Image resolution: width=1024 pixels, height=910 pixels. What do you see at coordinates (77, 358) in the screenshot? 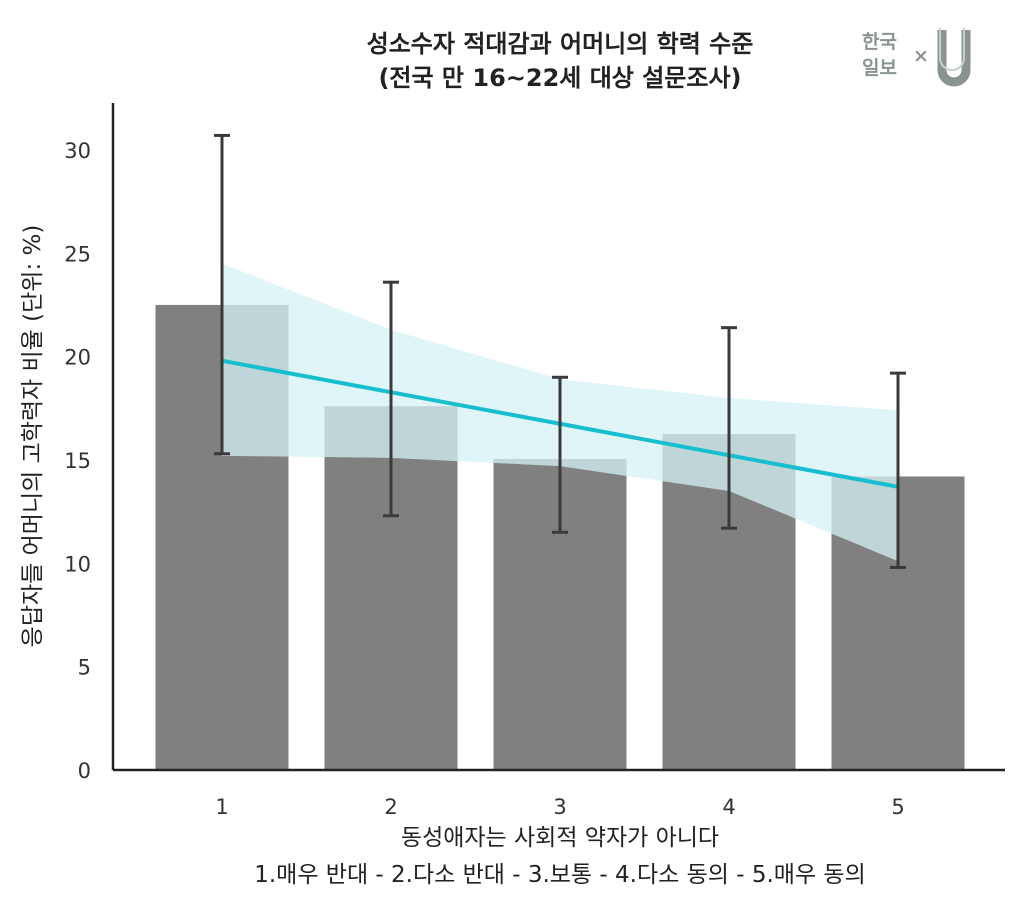
I see `y-tick-label: 20` at bounding box center [77, 358].